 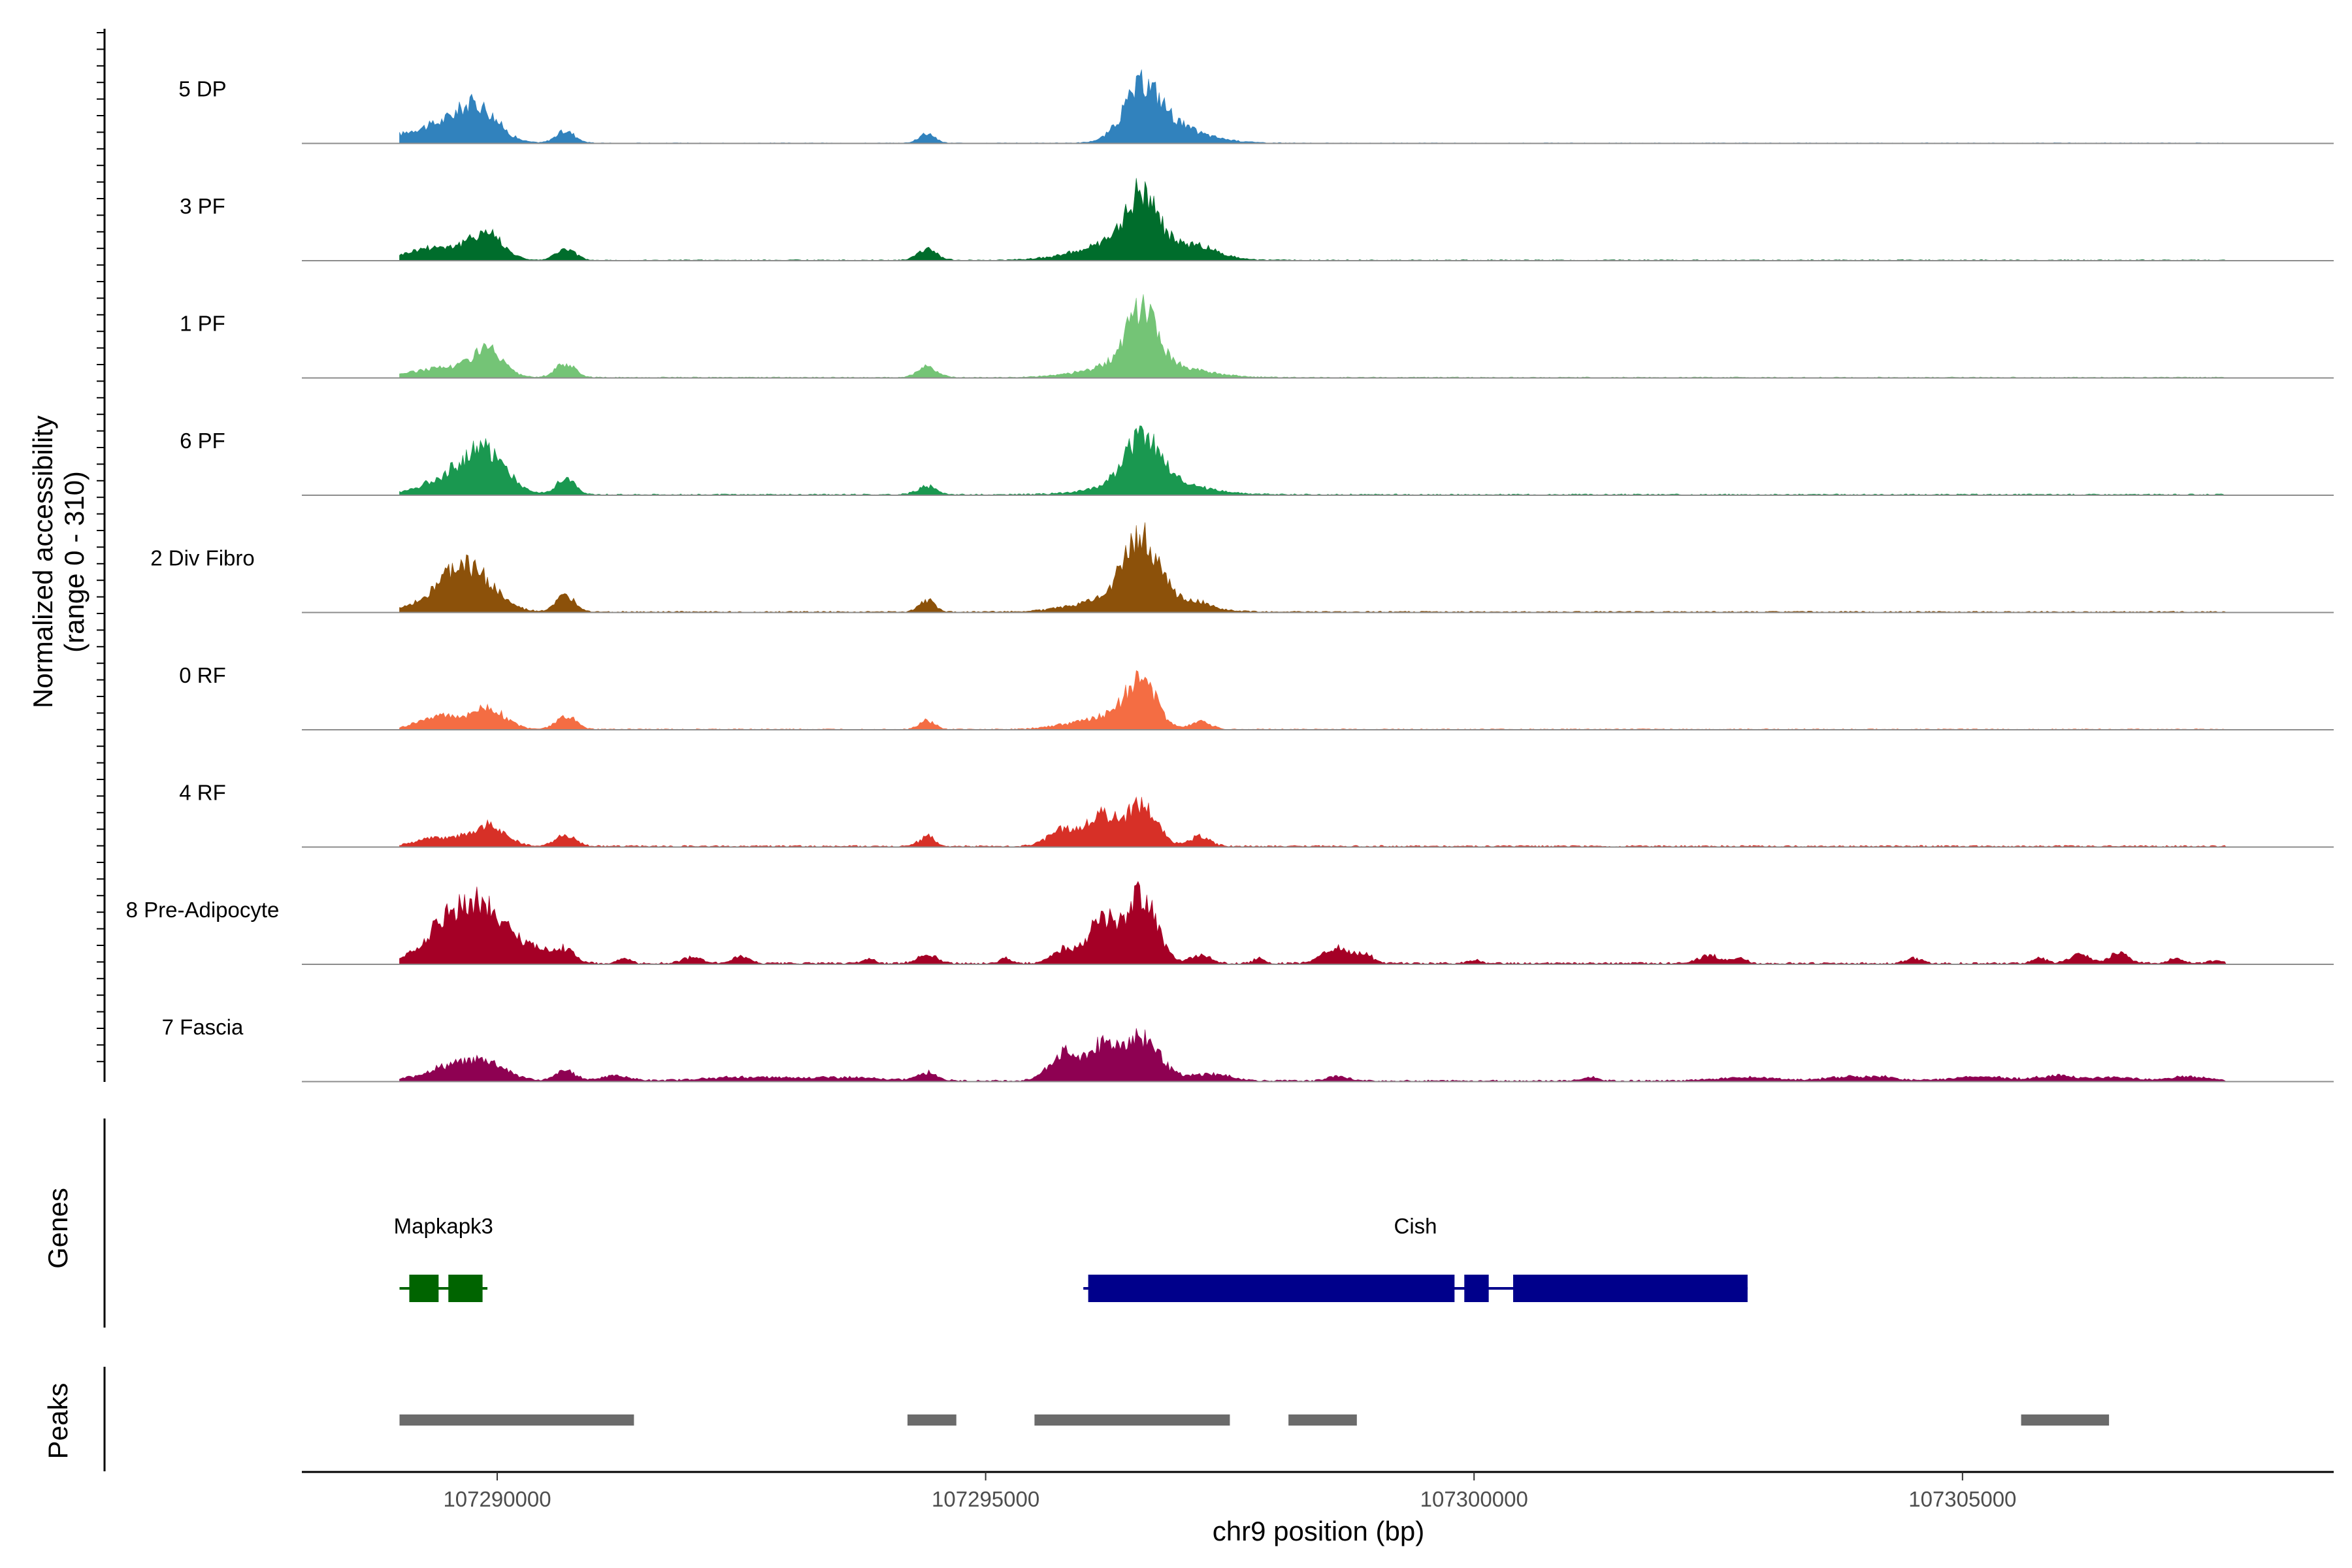 I want to click on track-label: 3 PF, so click(x=202, y=206).